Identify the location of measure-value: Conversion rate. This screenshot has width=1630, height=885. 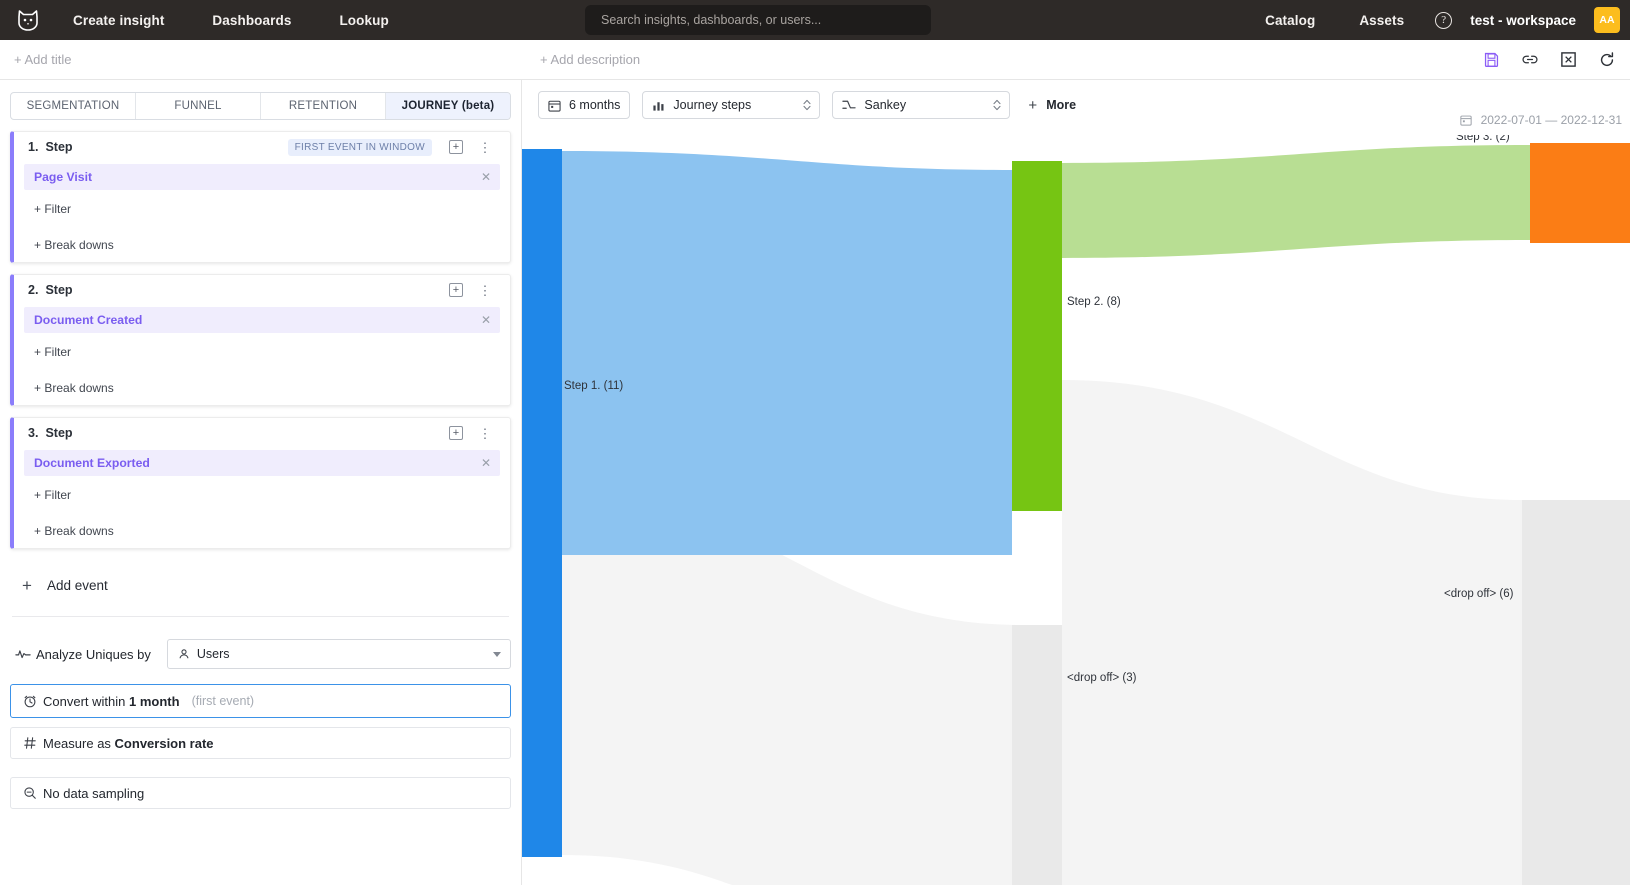
(164, 743).